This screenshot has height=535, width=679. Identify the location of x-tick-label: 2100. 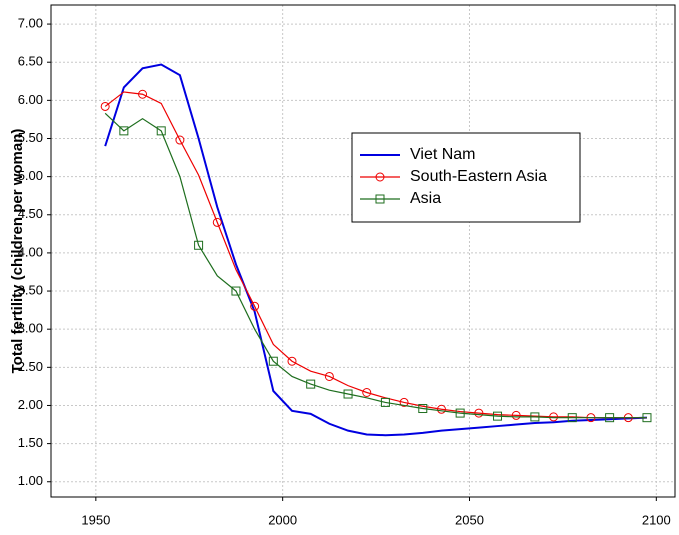
(656, 519).